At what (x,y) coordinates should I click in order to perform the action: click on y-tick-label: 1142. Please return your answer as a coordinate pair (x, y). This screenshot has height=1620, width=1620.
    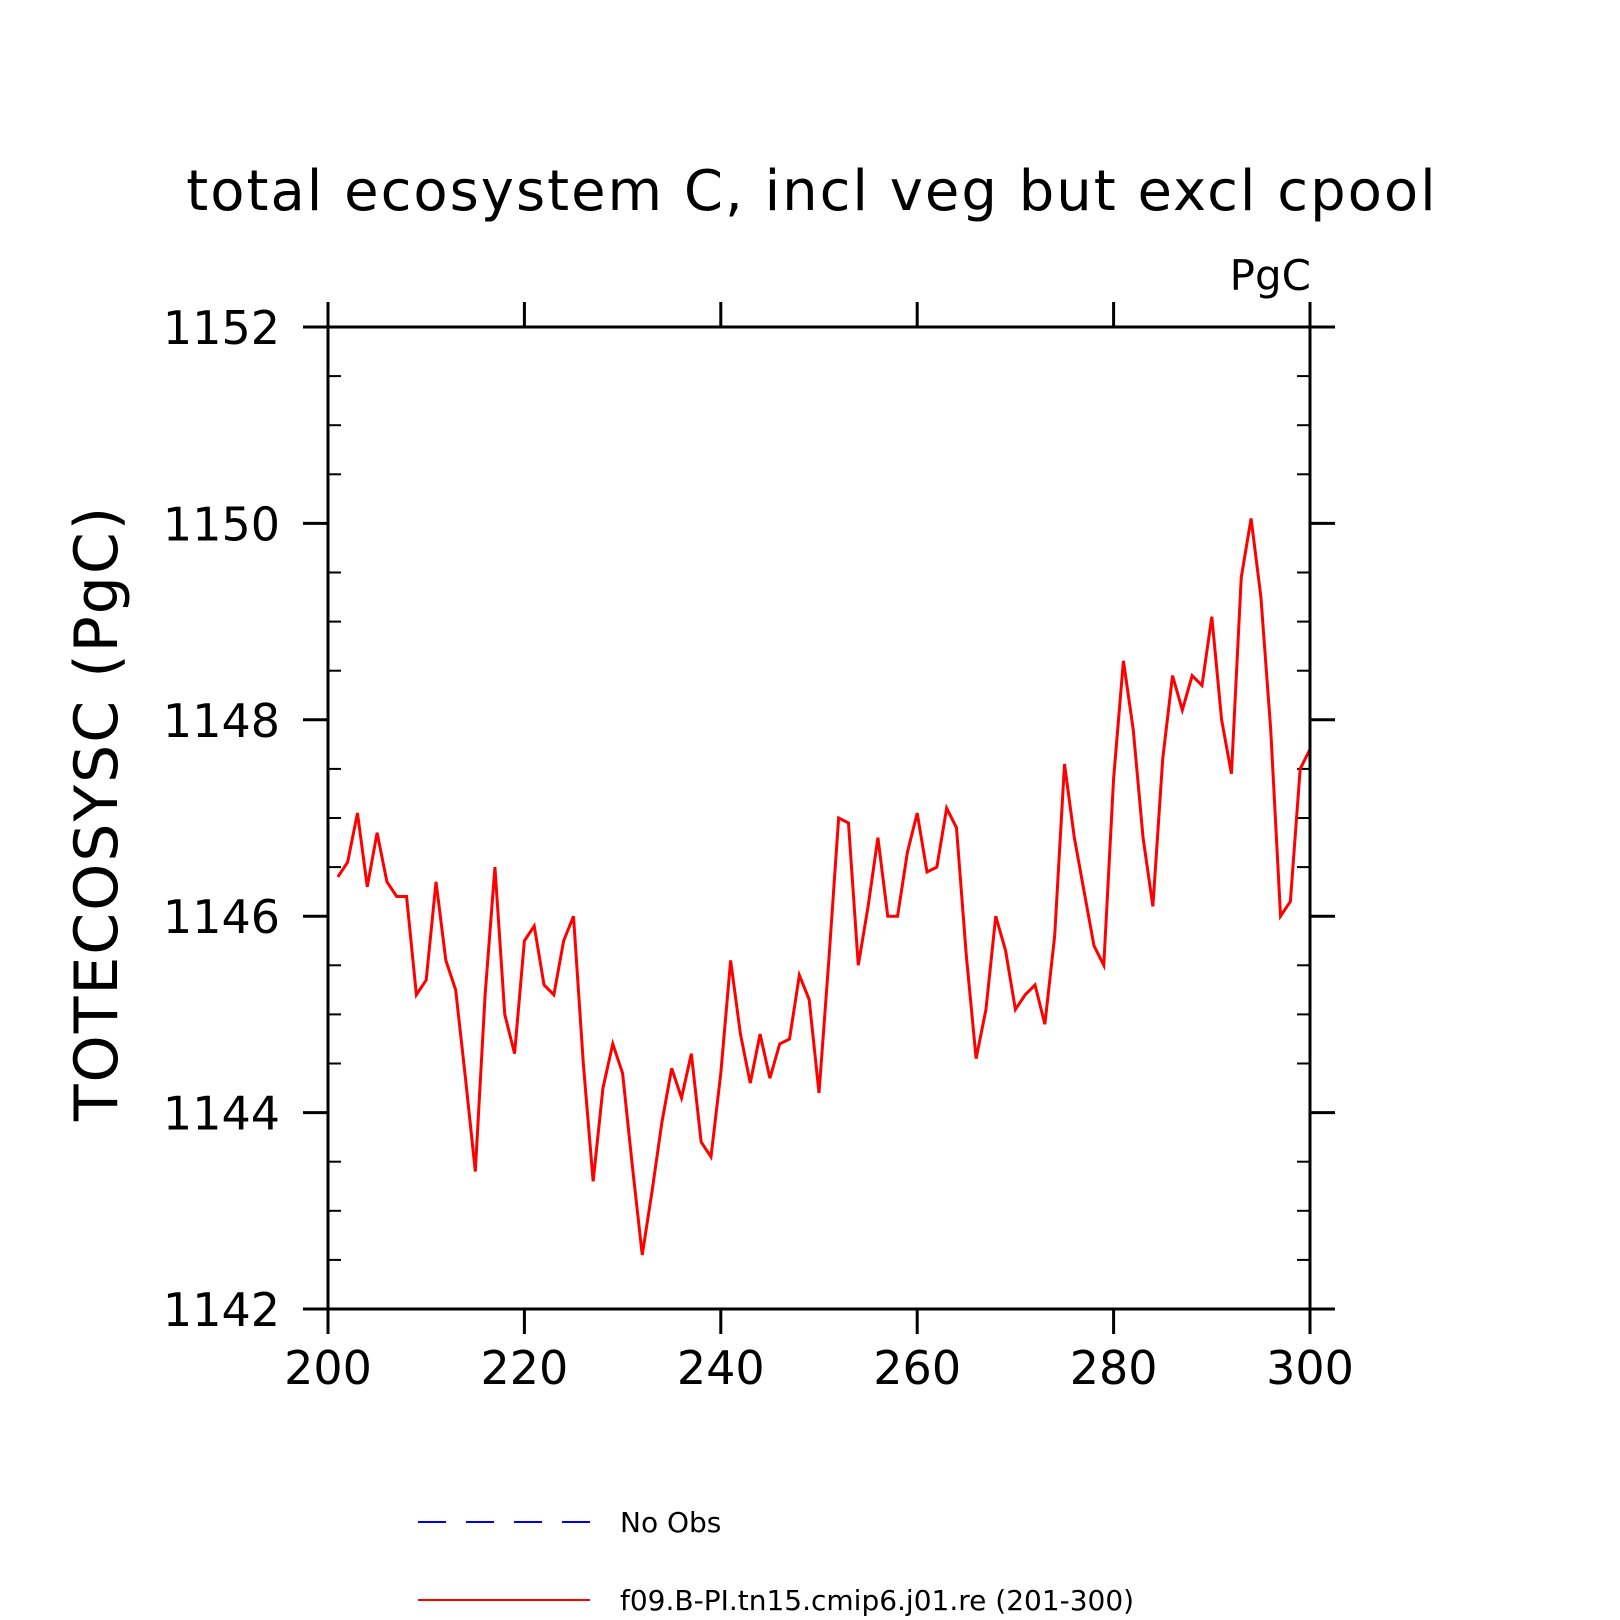
    Looking at the image, I should click on (221, 1310).